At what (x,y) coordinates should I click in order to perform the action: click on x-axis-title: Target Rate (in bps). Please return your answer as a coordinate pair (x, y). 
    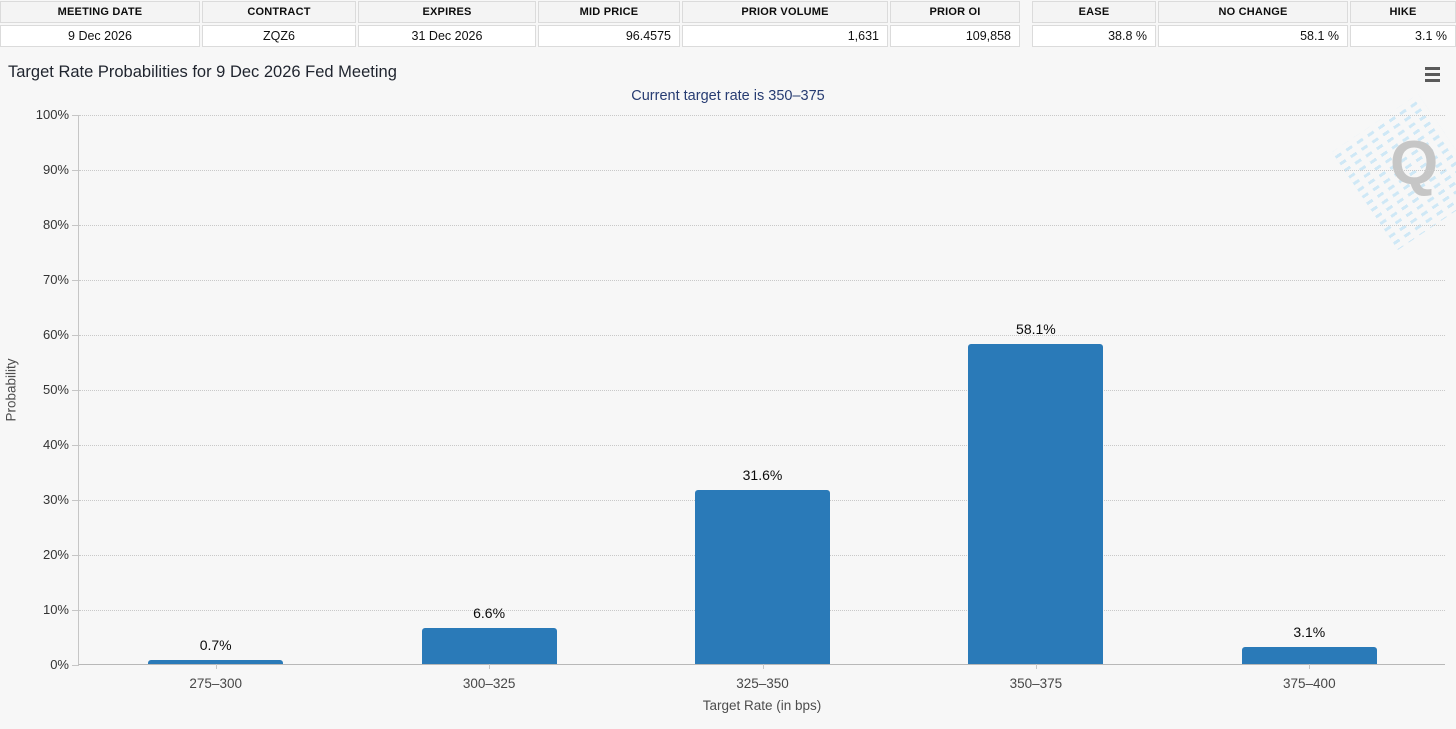
    Looking at the image, I should click on (762, 705).